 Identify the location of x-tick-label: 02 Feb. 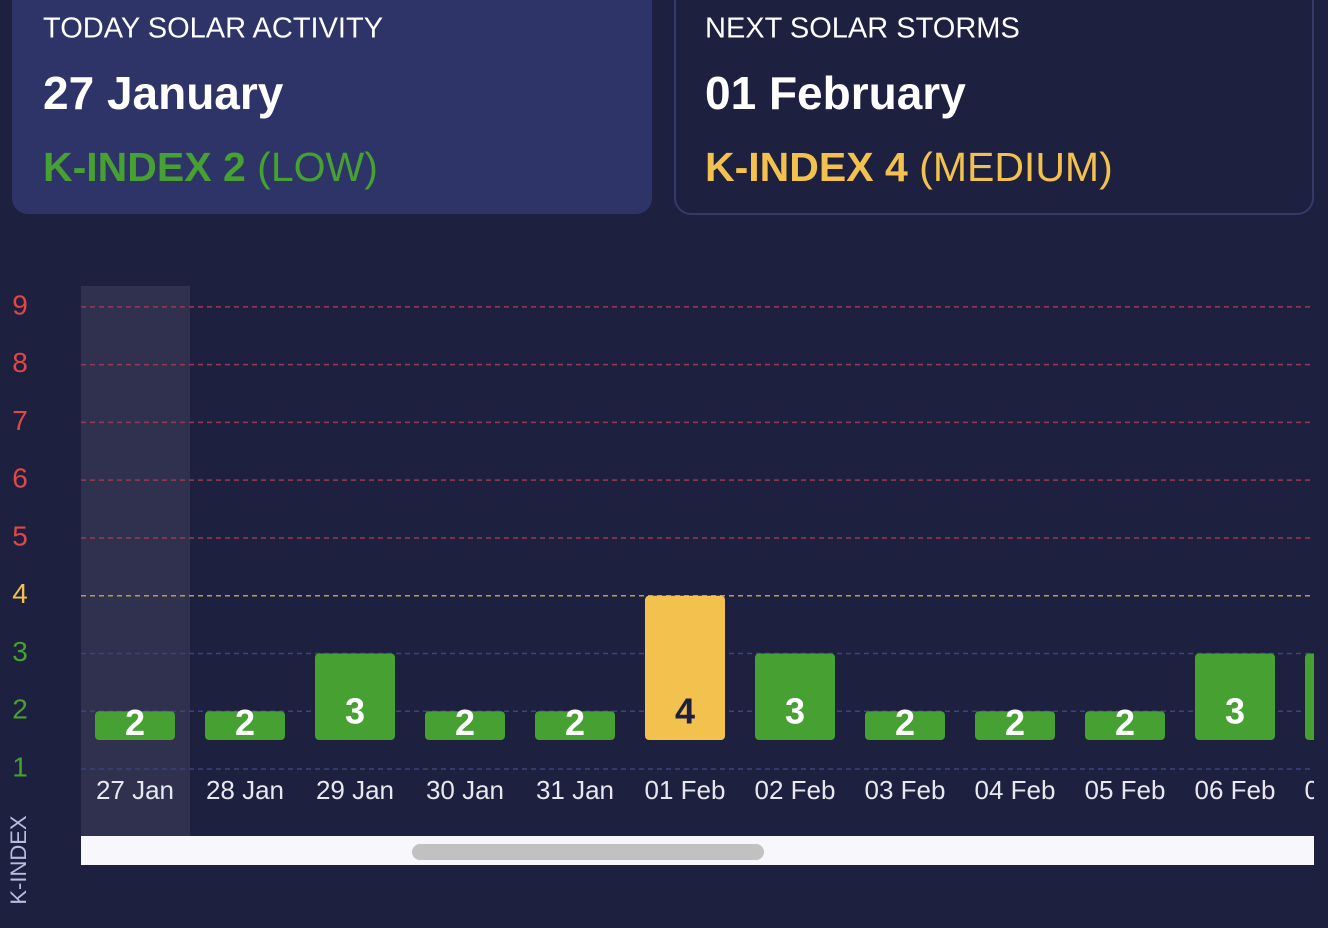
(795, 790).